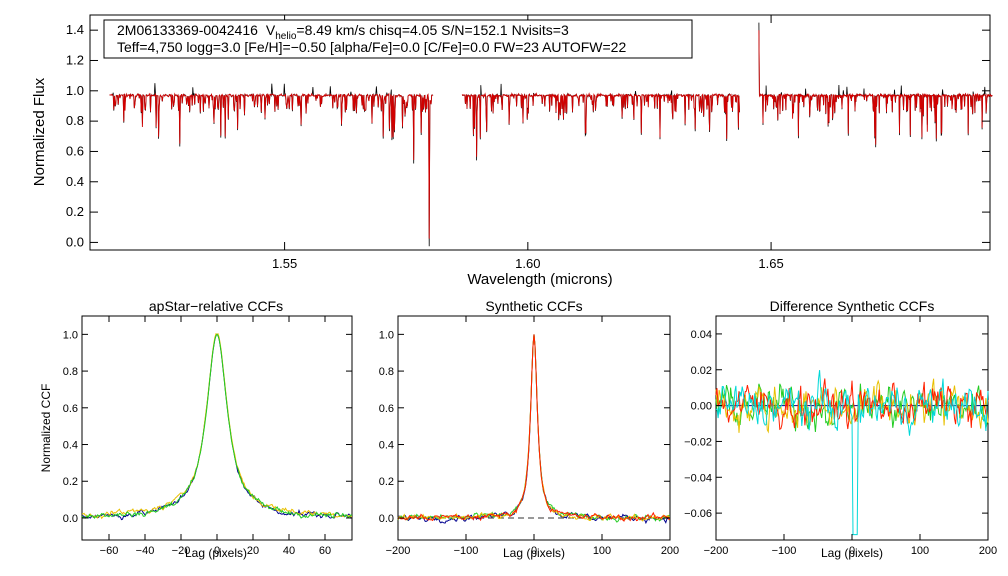 This screenshot has width=1008, height=576. I want to click on apstar-ccf-series, so click(217, 427).